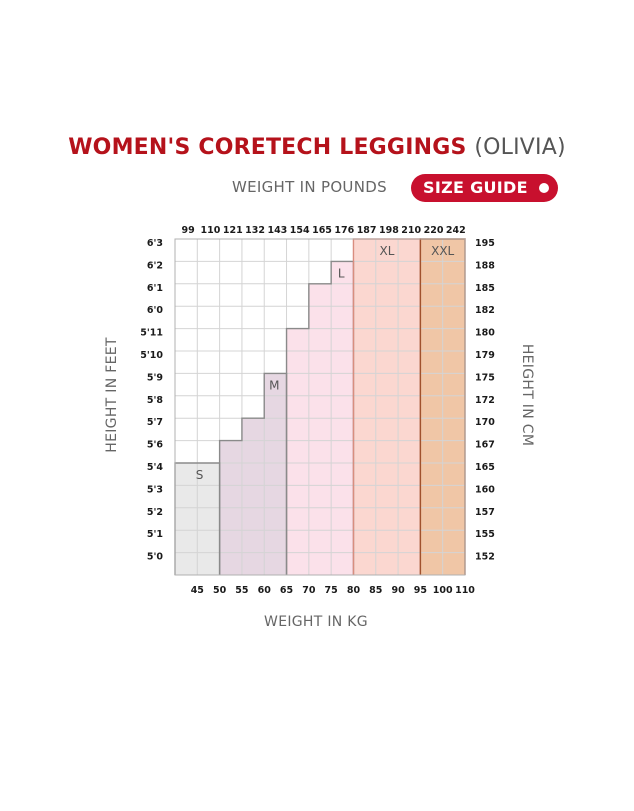 This screenshot has width=634, height=811. I want to click on kg-tick-label: 70, so click(309, 590).